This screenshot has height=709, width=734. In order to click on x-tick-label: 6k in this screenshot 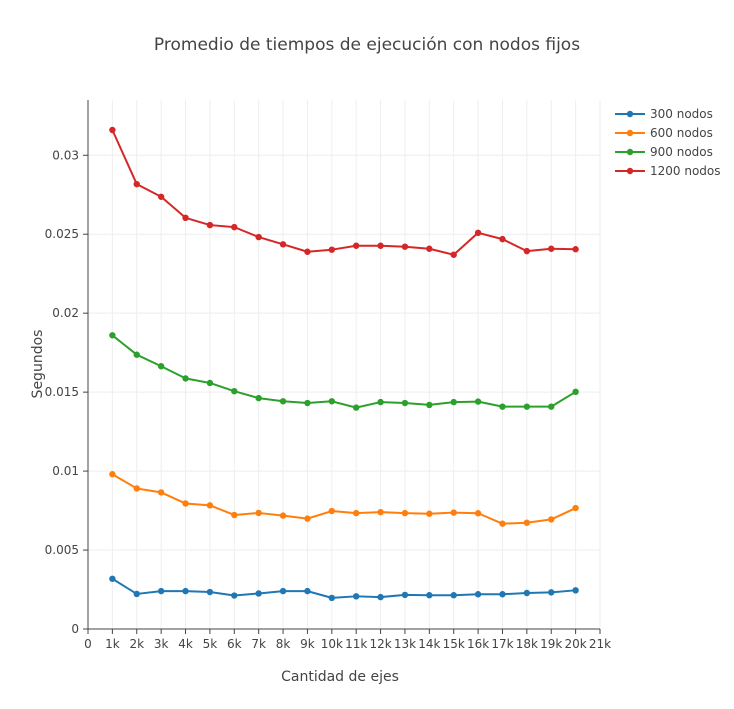, I will do `click(234, 644)`.